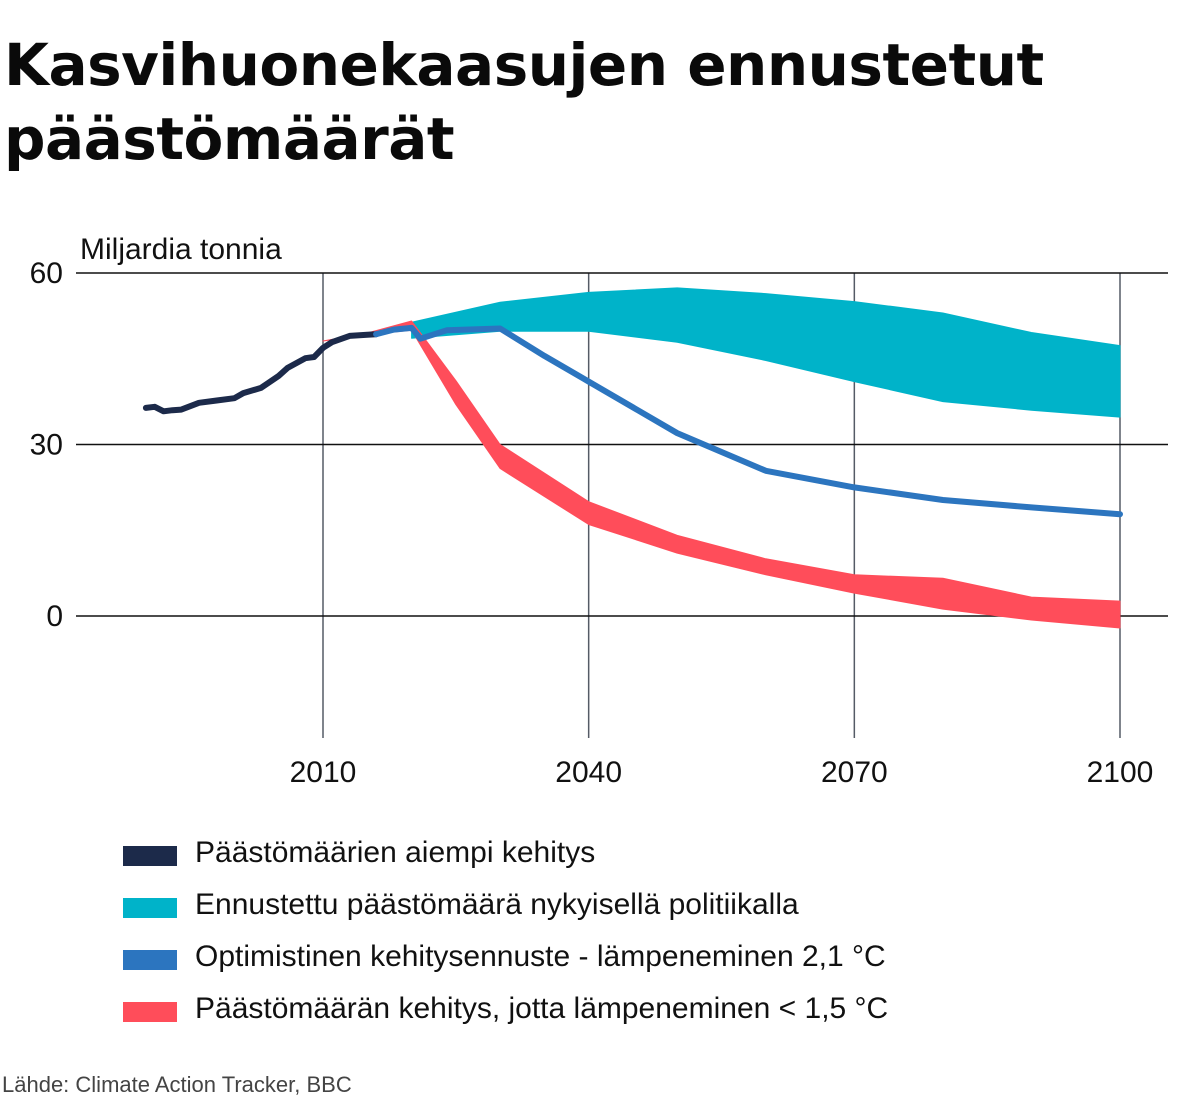  I want to click on y-tick-labels: 0 30 60, so click(46, 445).